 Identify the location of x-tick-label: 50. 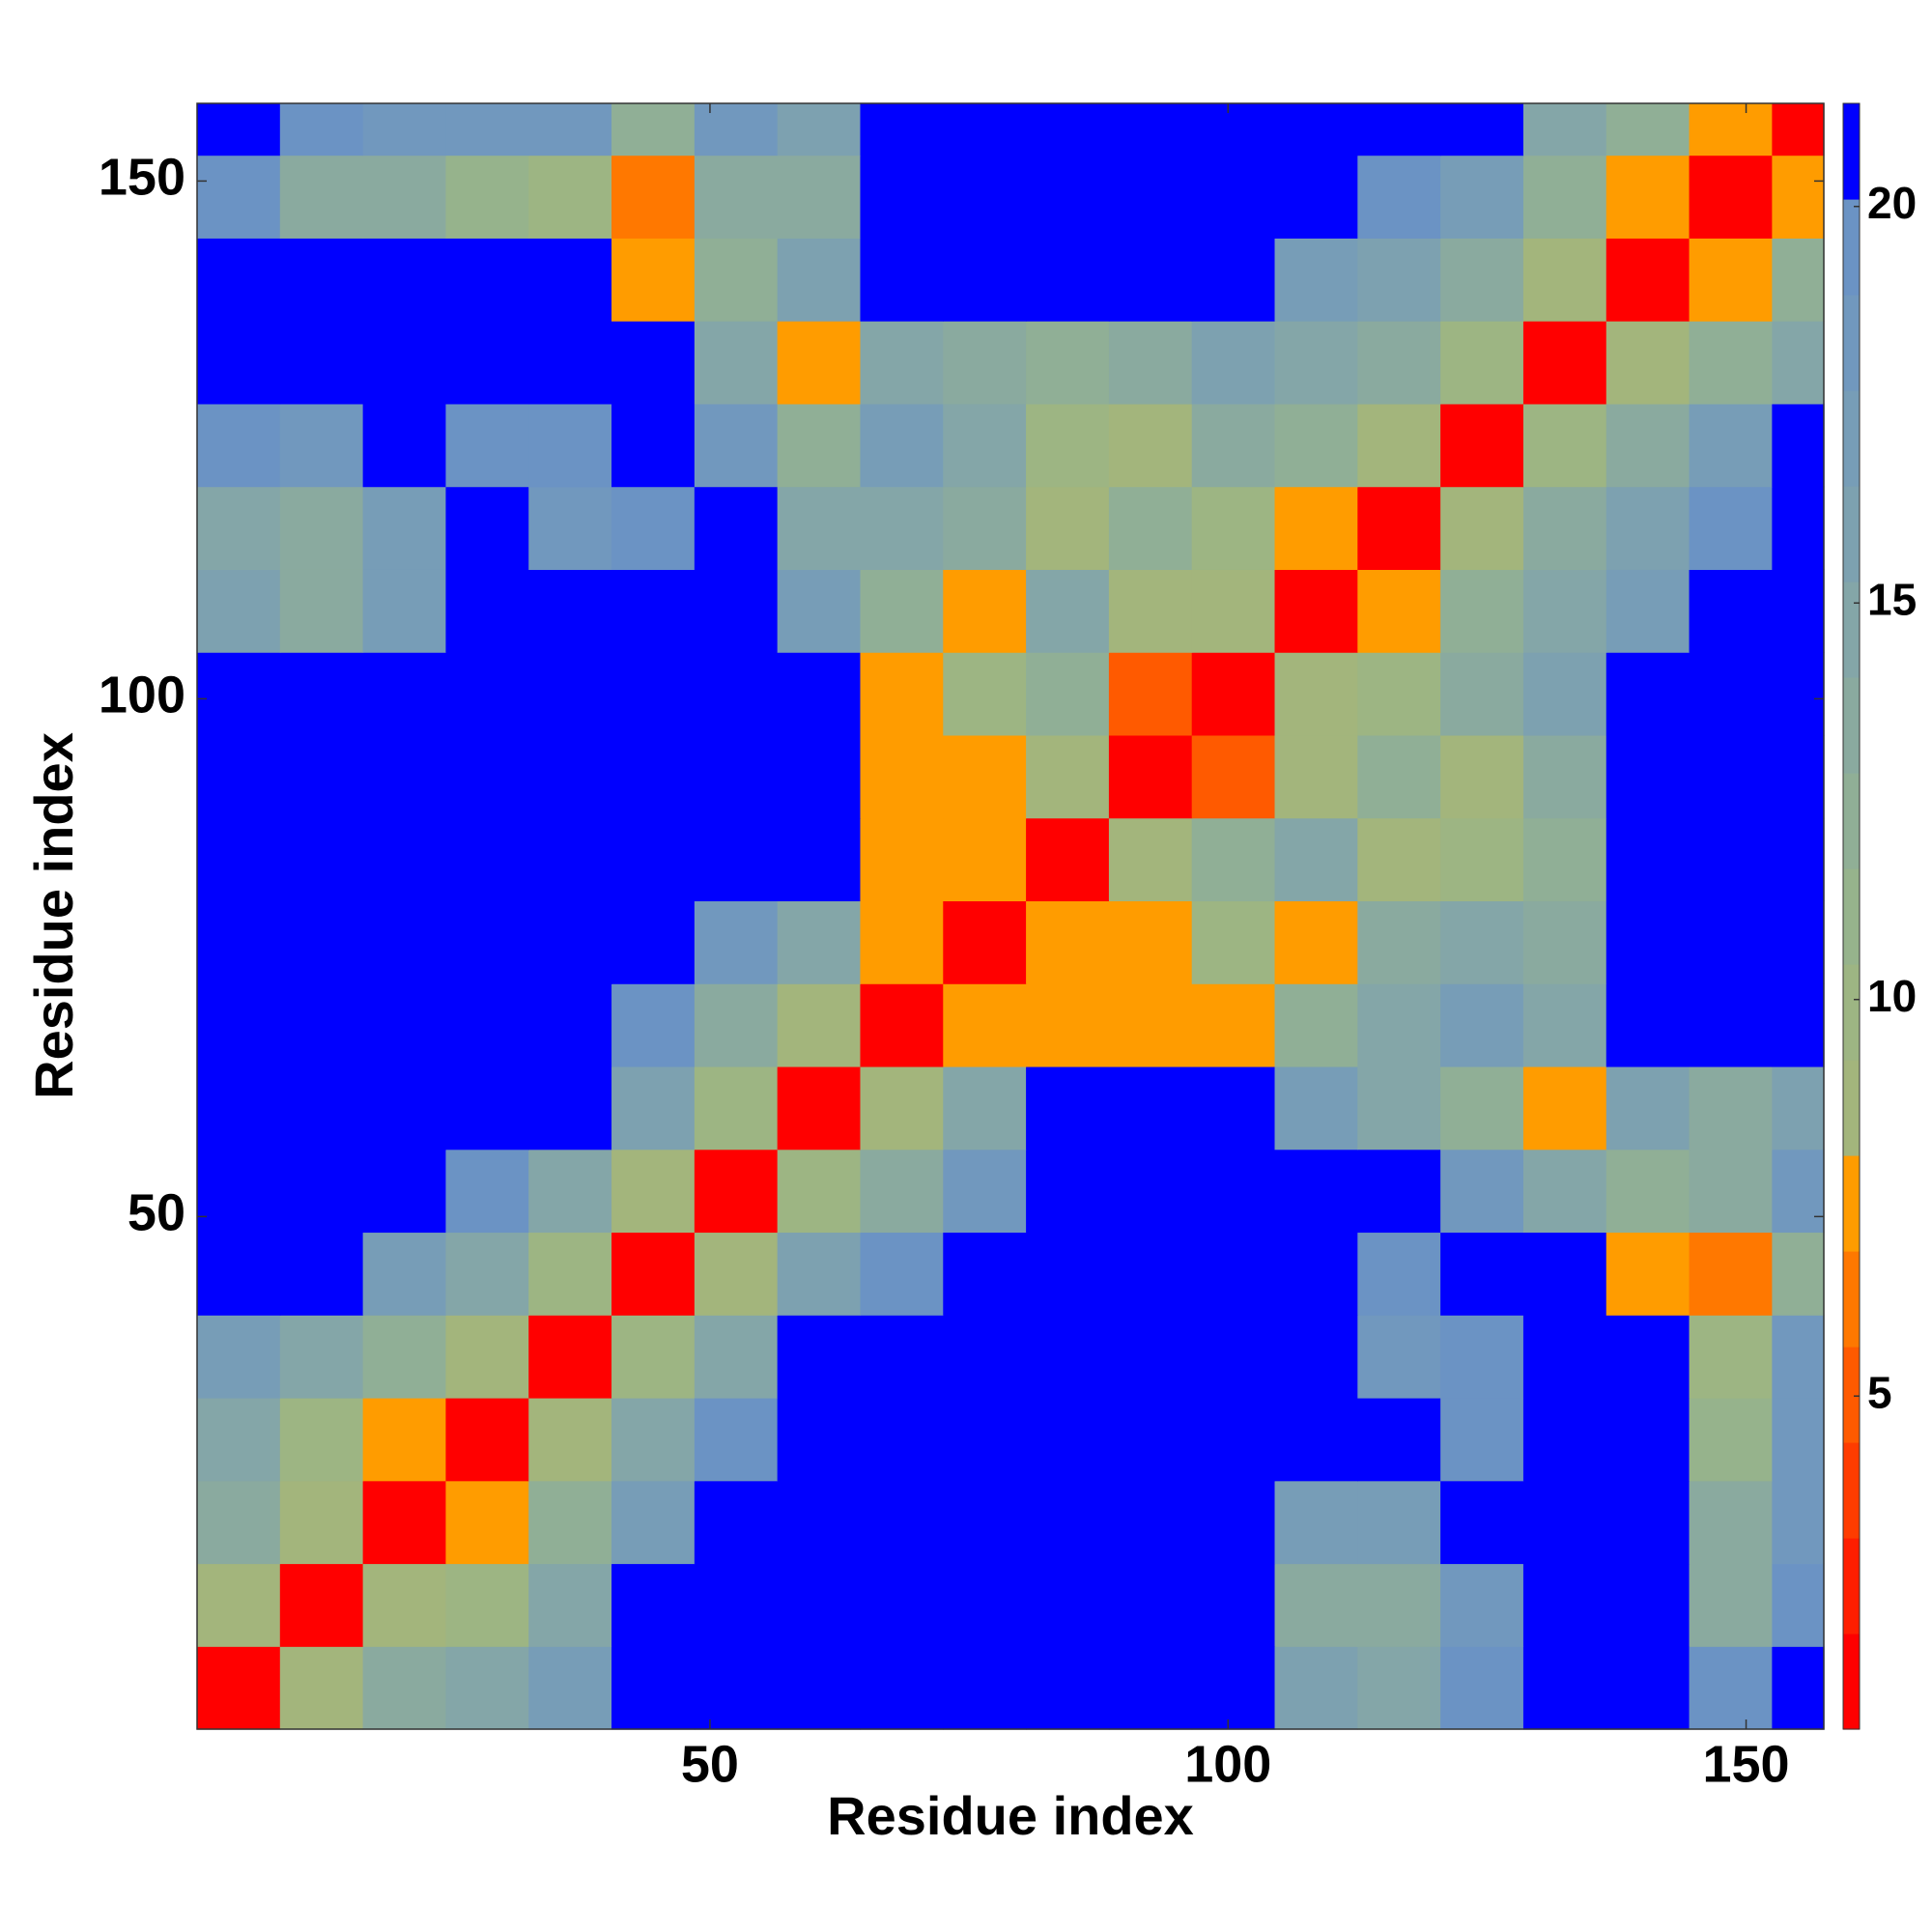
(710, 1764).